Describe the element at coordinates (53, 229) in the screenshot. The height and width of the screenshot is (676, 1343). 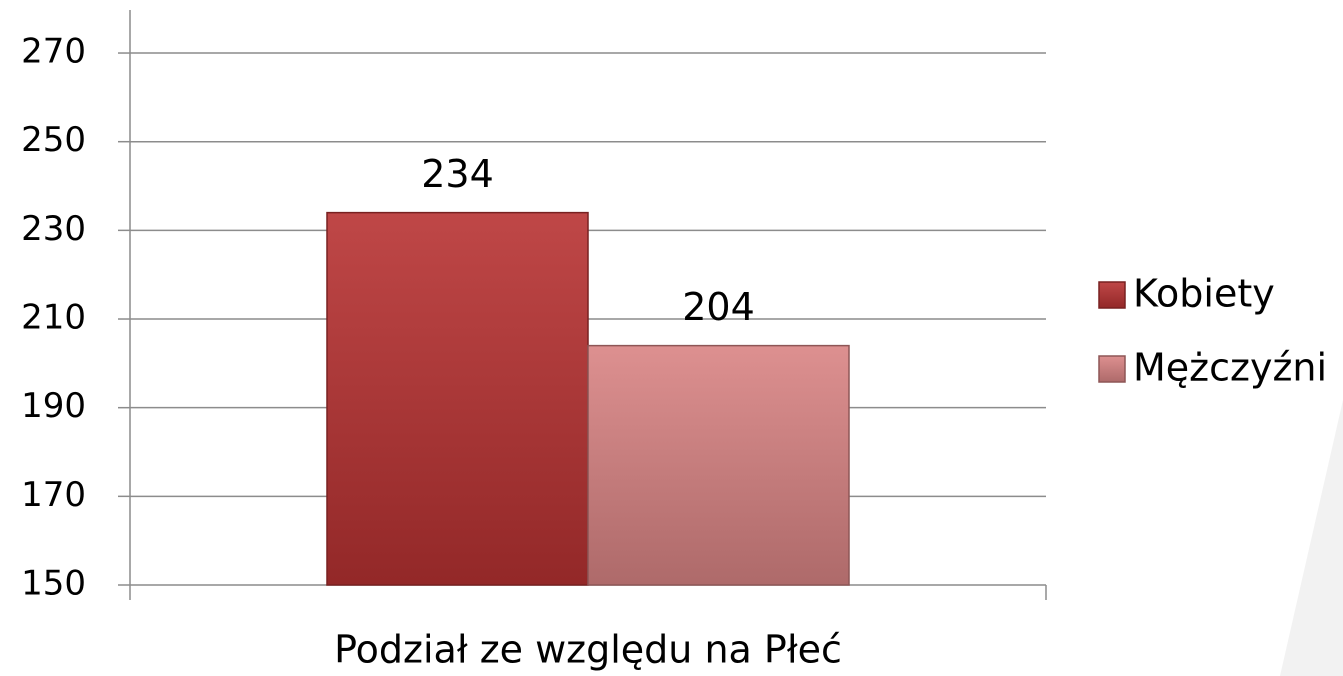
I see `y-tick-label: 230` at that location.